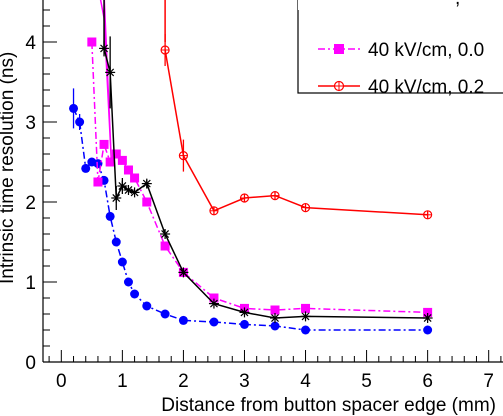  I want to click on x-tick-label: 6, so click(427, 381).